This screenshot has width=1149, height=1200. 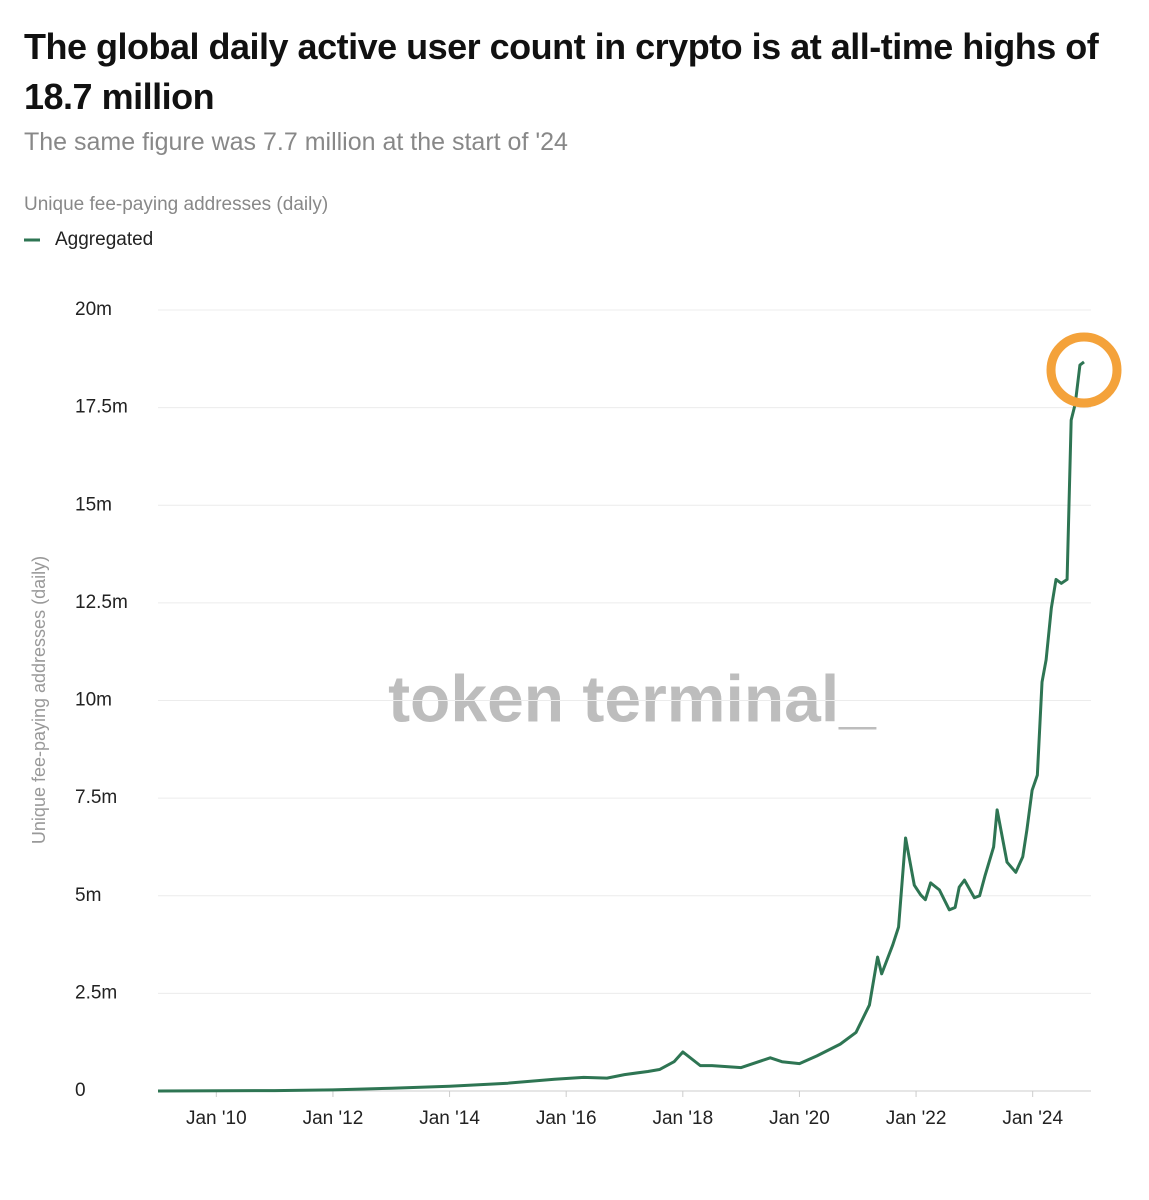 I want to click on y-tick-label: 2.5m, so click(x=96, y=992).